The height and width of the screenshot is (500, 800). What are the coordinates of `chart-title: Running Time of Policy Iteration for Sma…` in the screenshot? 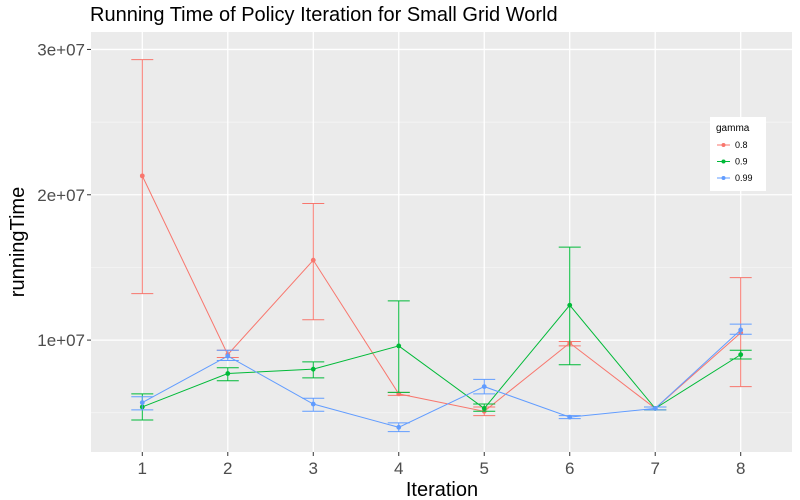 It's located at (324, 15).